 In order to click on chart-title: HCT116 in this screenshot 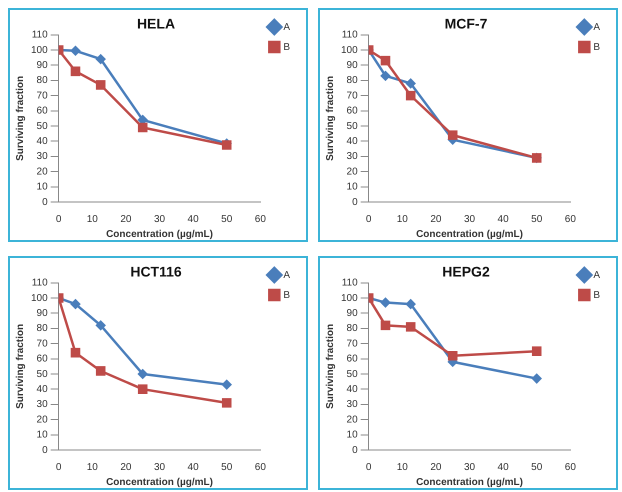, I will do `click(156, 271)`.